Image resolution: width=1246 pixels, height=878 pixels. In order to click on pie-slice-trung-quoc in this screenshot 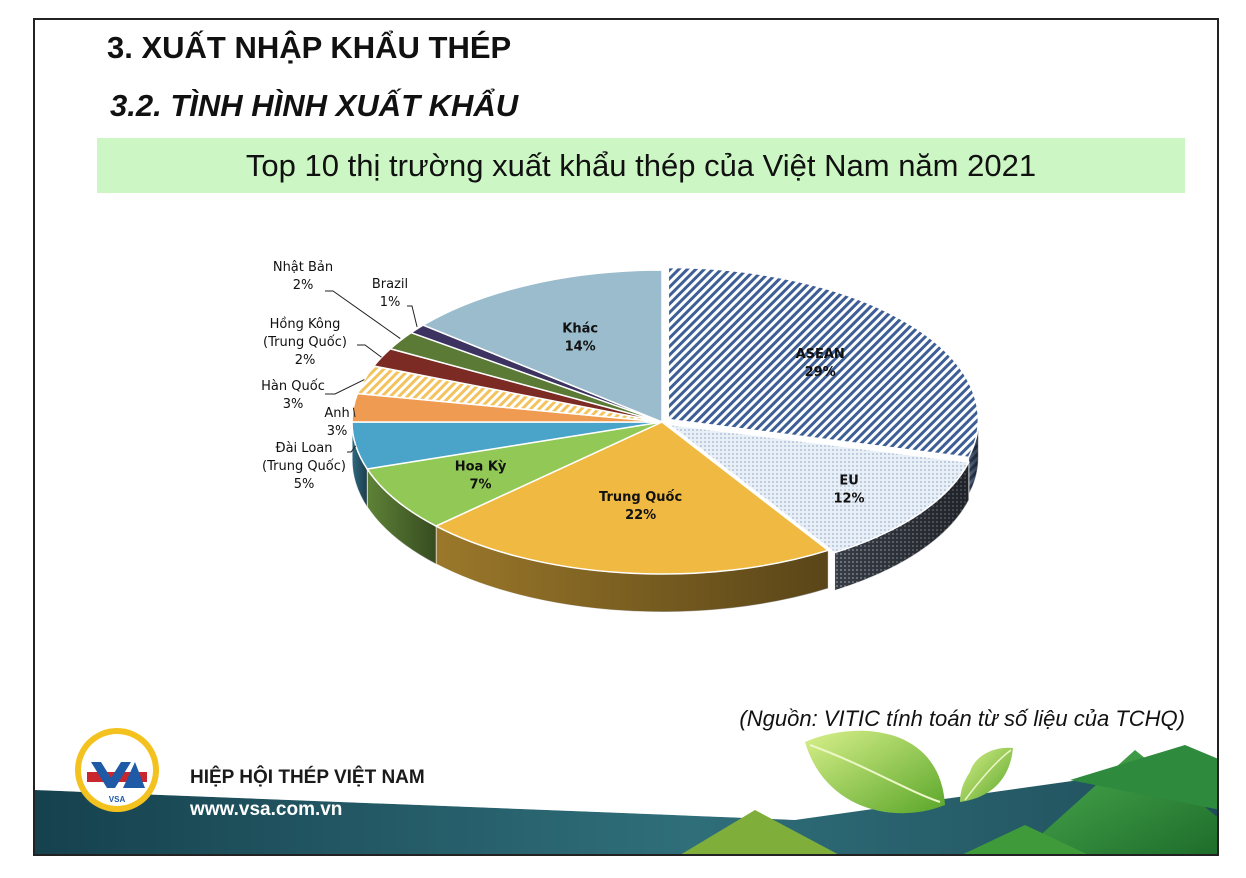, I will do `click(632, 498)`.